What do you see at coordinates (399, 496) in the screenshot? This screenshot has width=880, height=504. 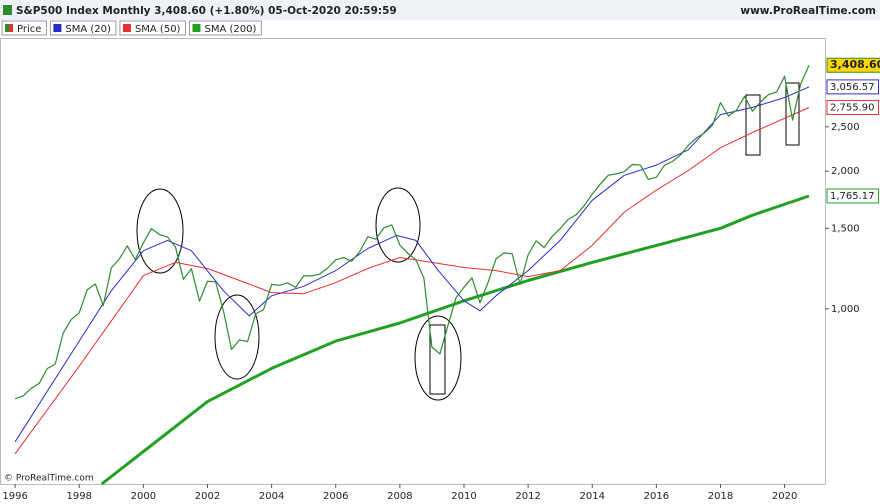 I see `x-tick-label: 2008` at bounding box center [399, 496].